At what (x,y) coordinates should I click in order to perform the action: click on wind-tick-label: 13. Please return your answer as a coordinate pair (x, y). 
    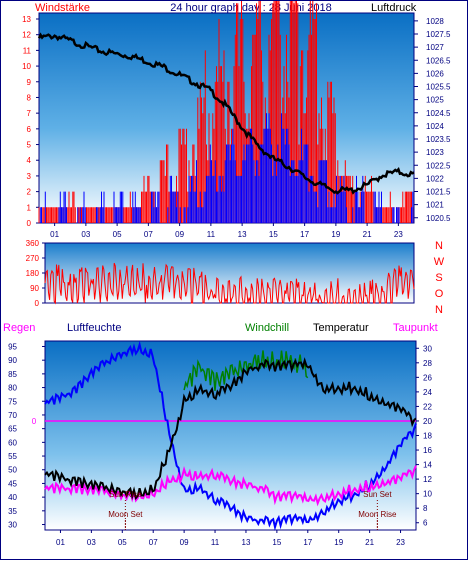
    Looking at the image, I should click on (26, 19).